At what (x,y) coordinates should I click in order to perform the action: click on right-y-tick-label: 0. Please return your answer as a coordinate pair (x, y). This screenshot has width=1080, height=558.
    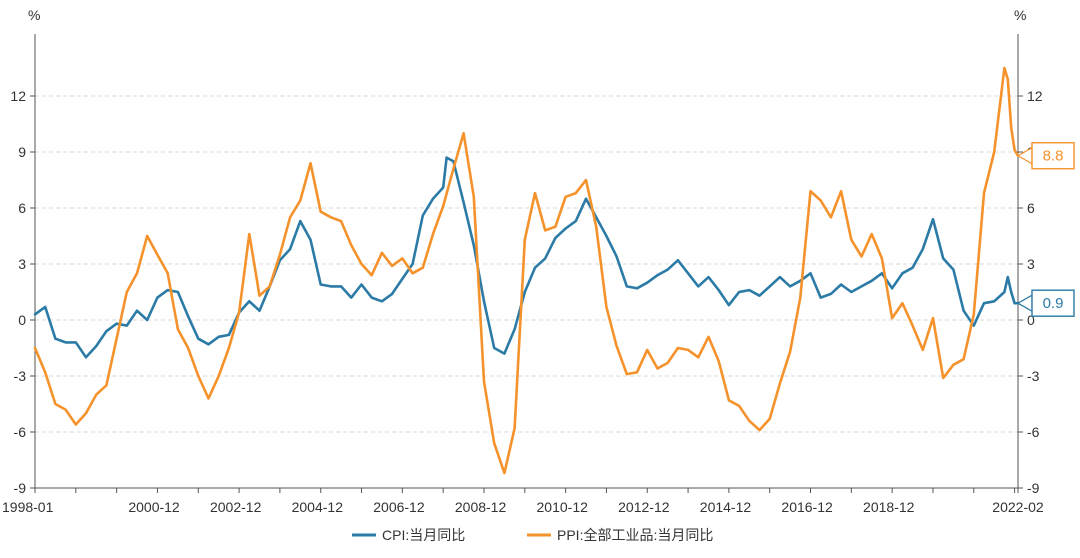
    Looking at the image, I should click on (1031, 320).